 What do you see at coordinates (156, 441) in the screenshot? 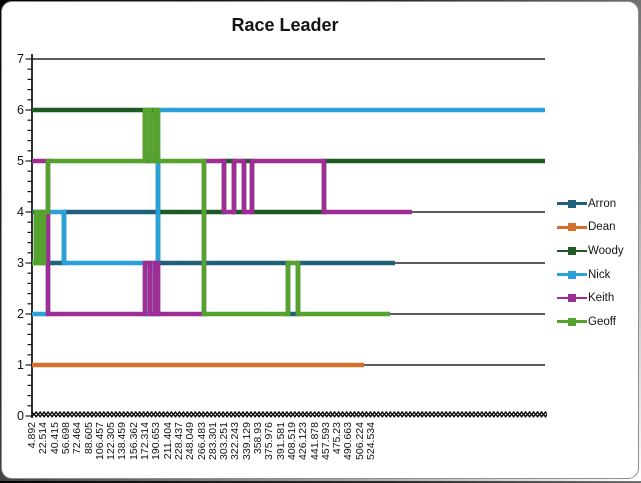
I see `x-axis-label: 190.653` at bounding box center [156, 441].